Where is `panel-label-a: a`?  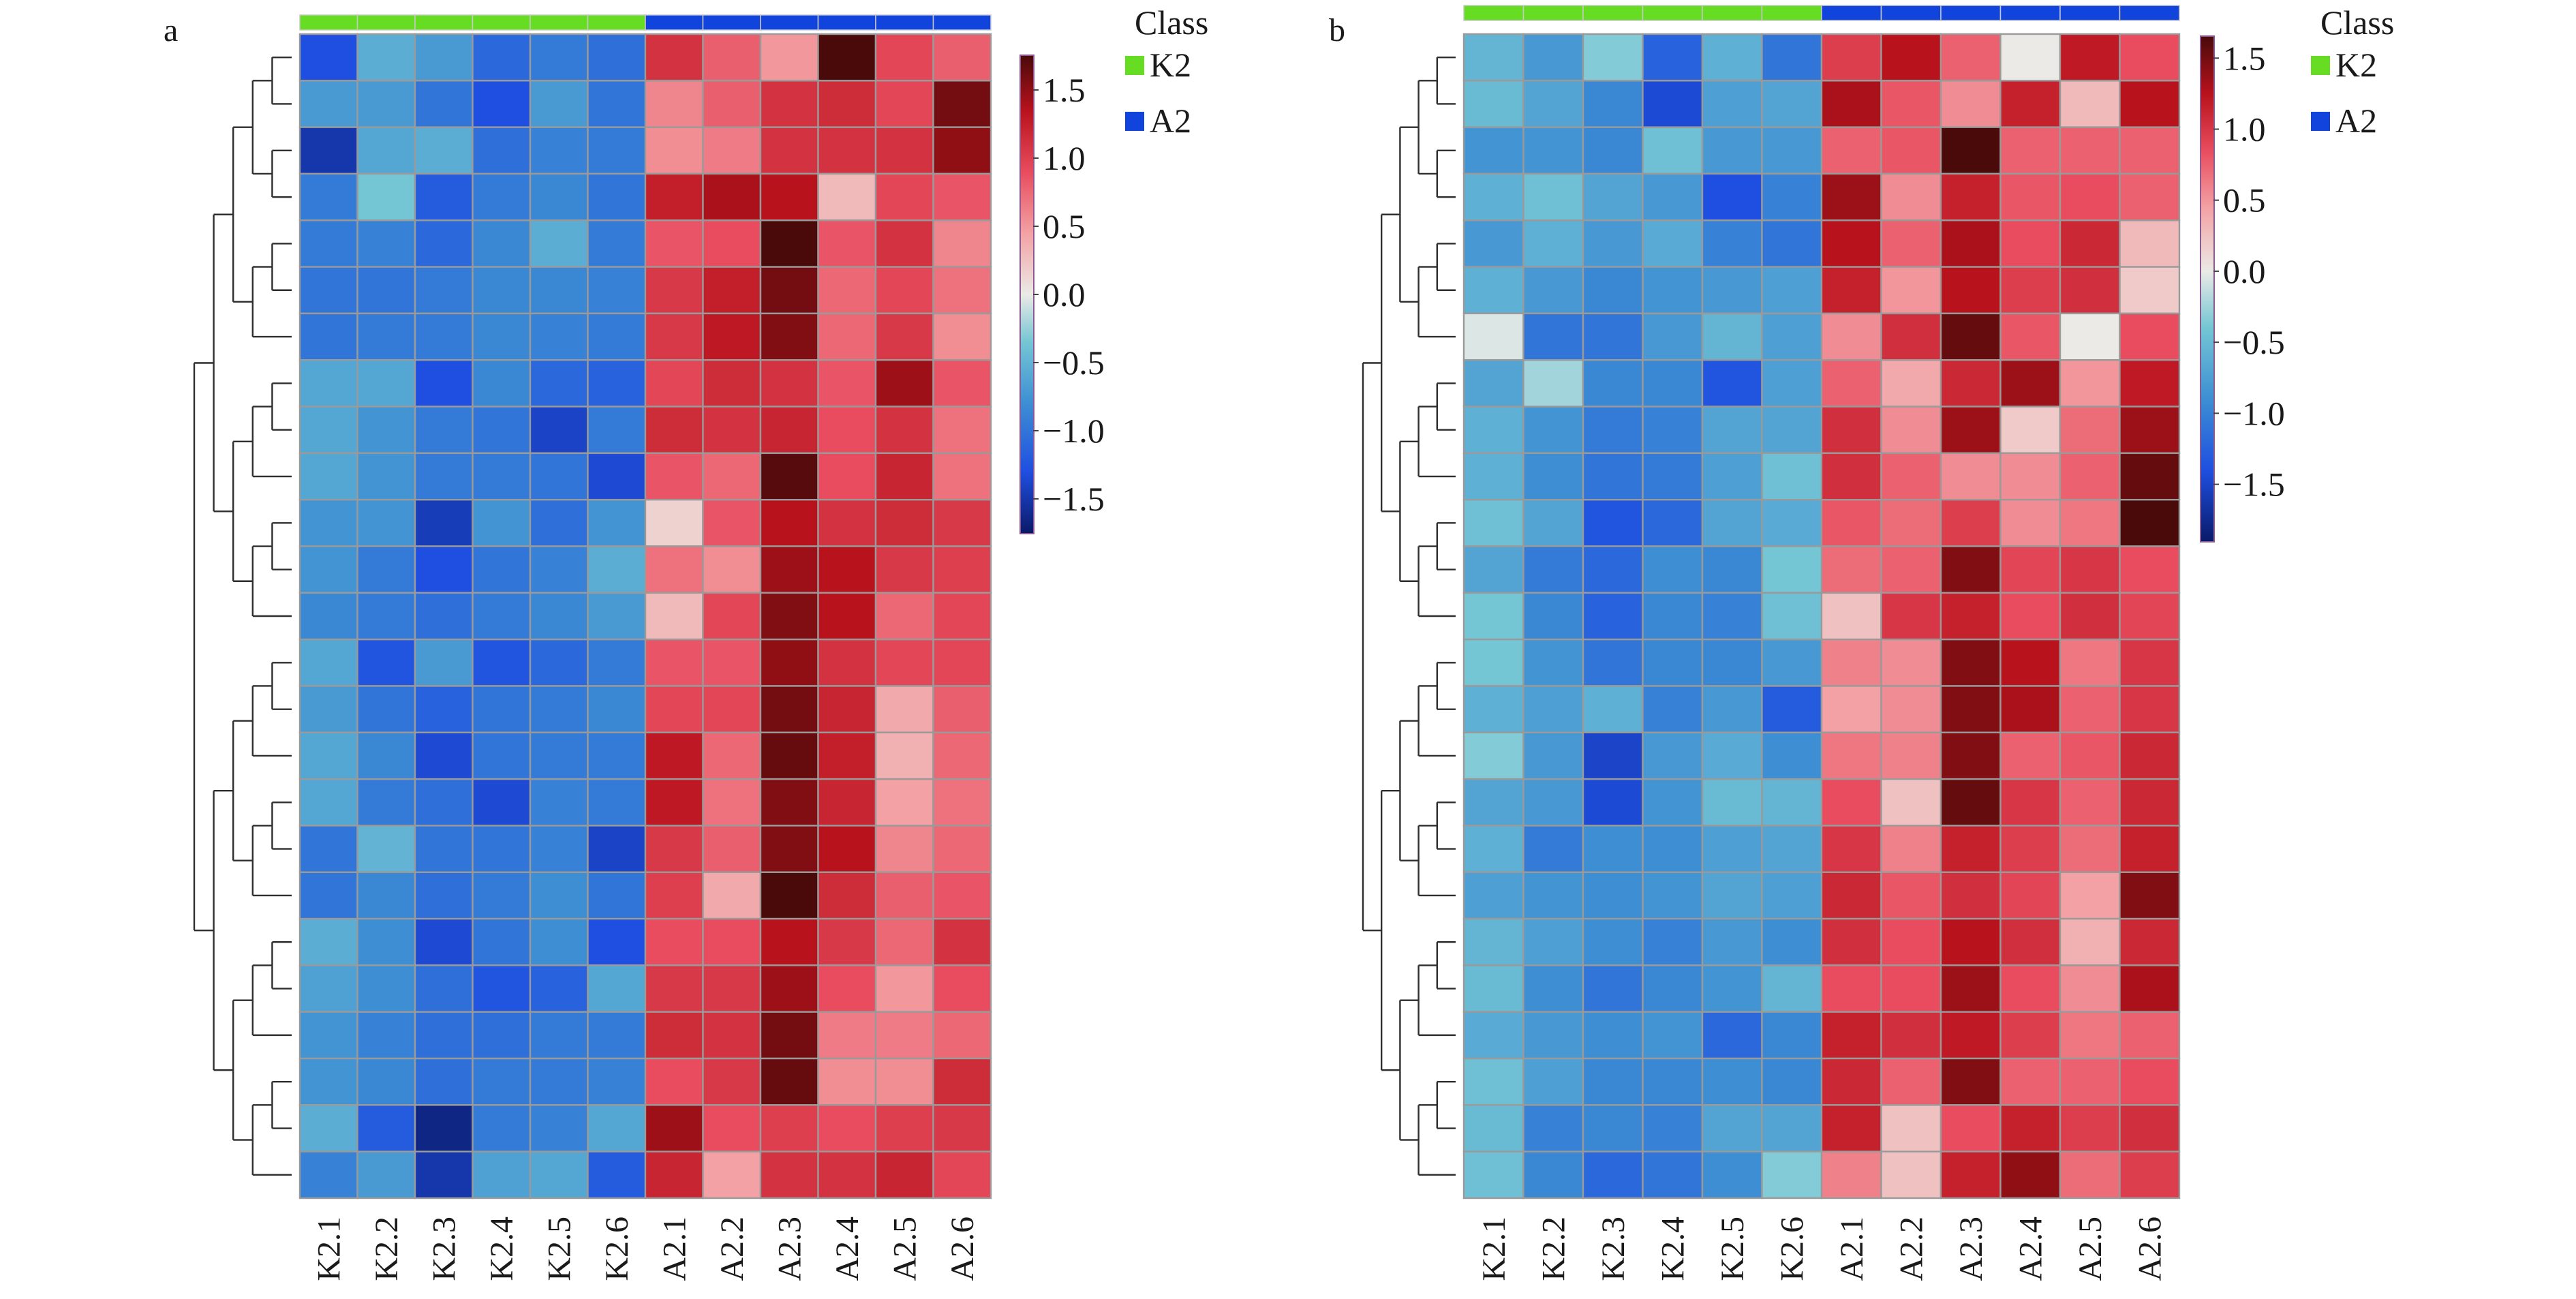 panel-label-a: a is located at coordinates (171, 30).